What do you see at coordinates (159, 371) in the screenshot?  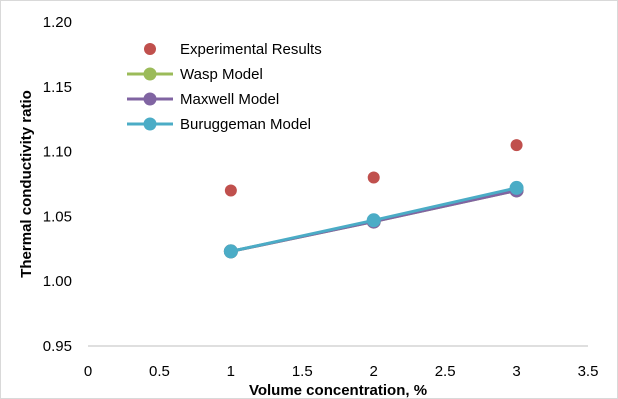 I see `x-tick-label: 0.5` at bounding box center [159, 371].